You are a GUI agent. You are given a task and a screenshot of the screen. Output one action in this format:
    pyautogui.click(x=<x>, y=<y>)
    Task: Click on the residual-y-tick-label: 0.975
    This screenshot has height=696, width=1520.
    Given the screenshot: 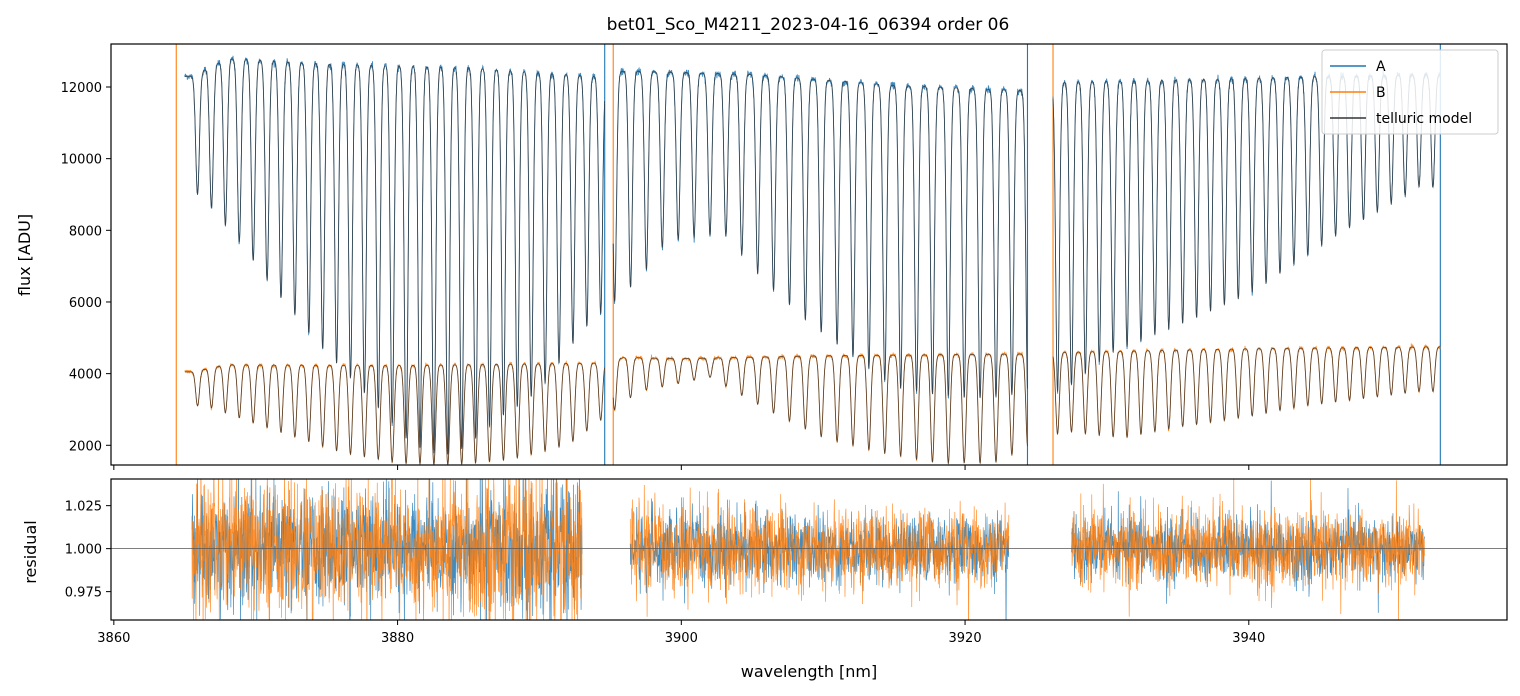 What is the action you would take?
    pyautogui.click(x=83, y=593)
    